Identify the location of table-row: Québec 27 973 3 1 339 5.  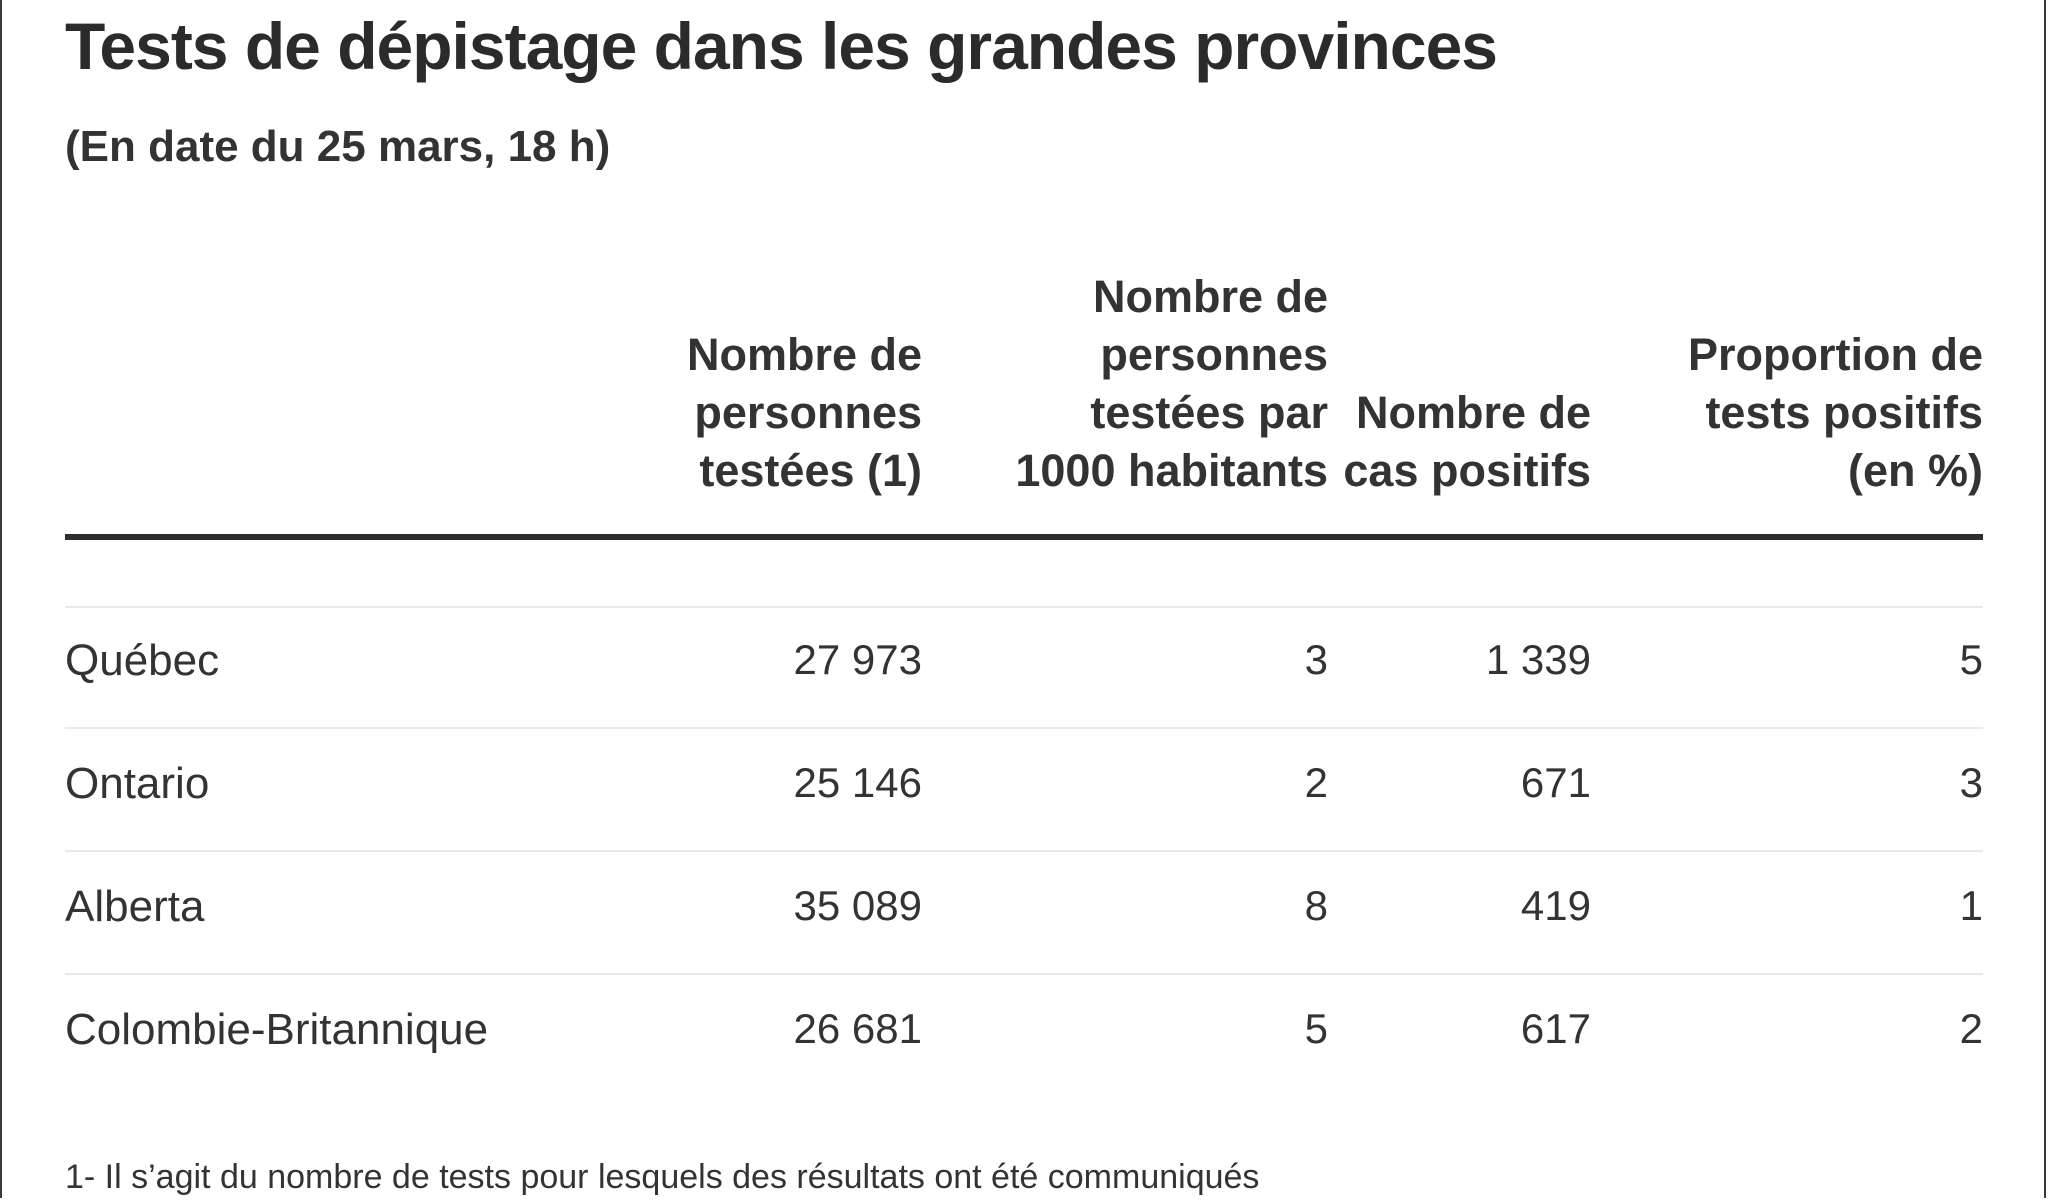
(1024, 667).